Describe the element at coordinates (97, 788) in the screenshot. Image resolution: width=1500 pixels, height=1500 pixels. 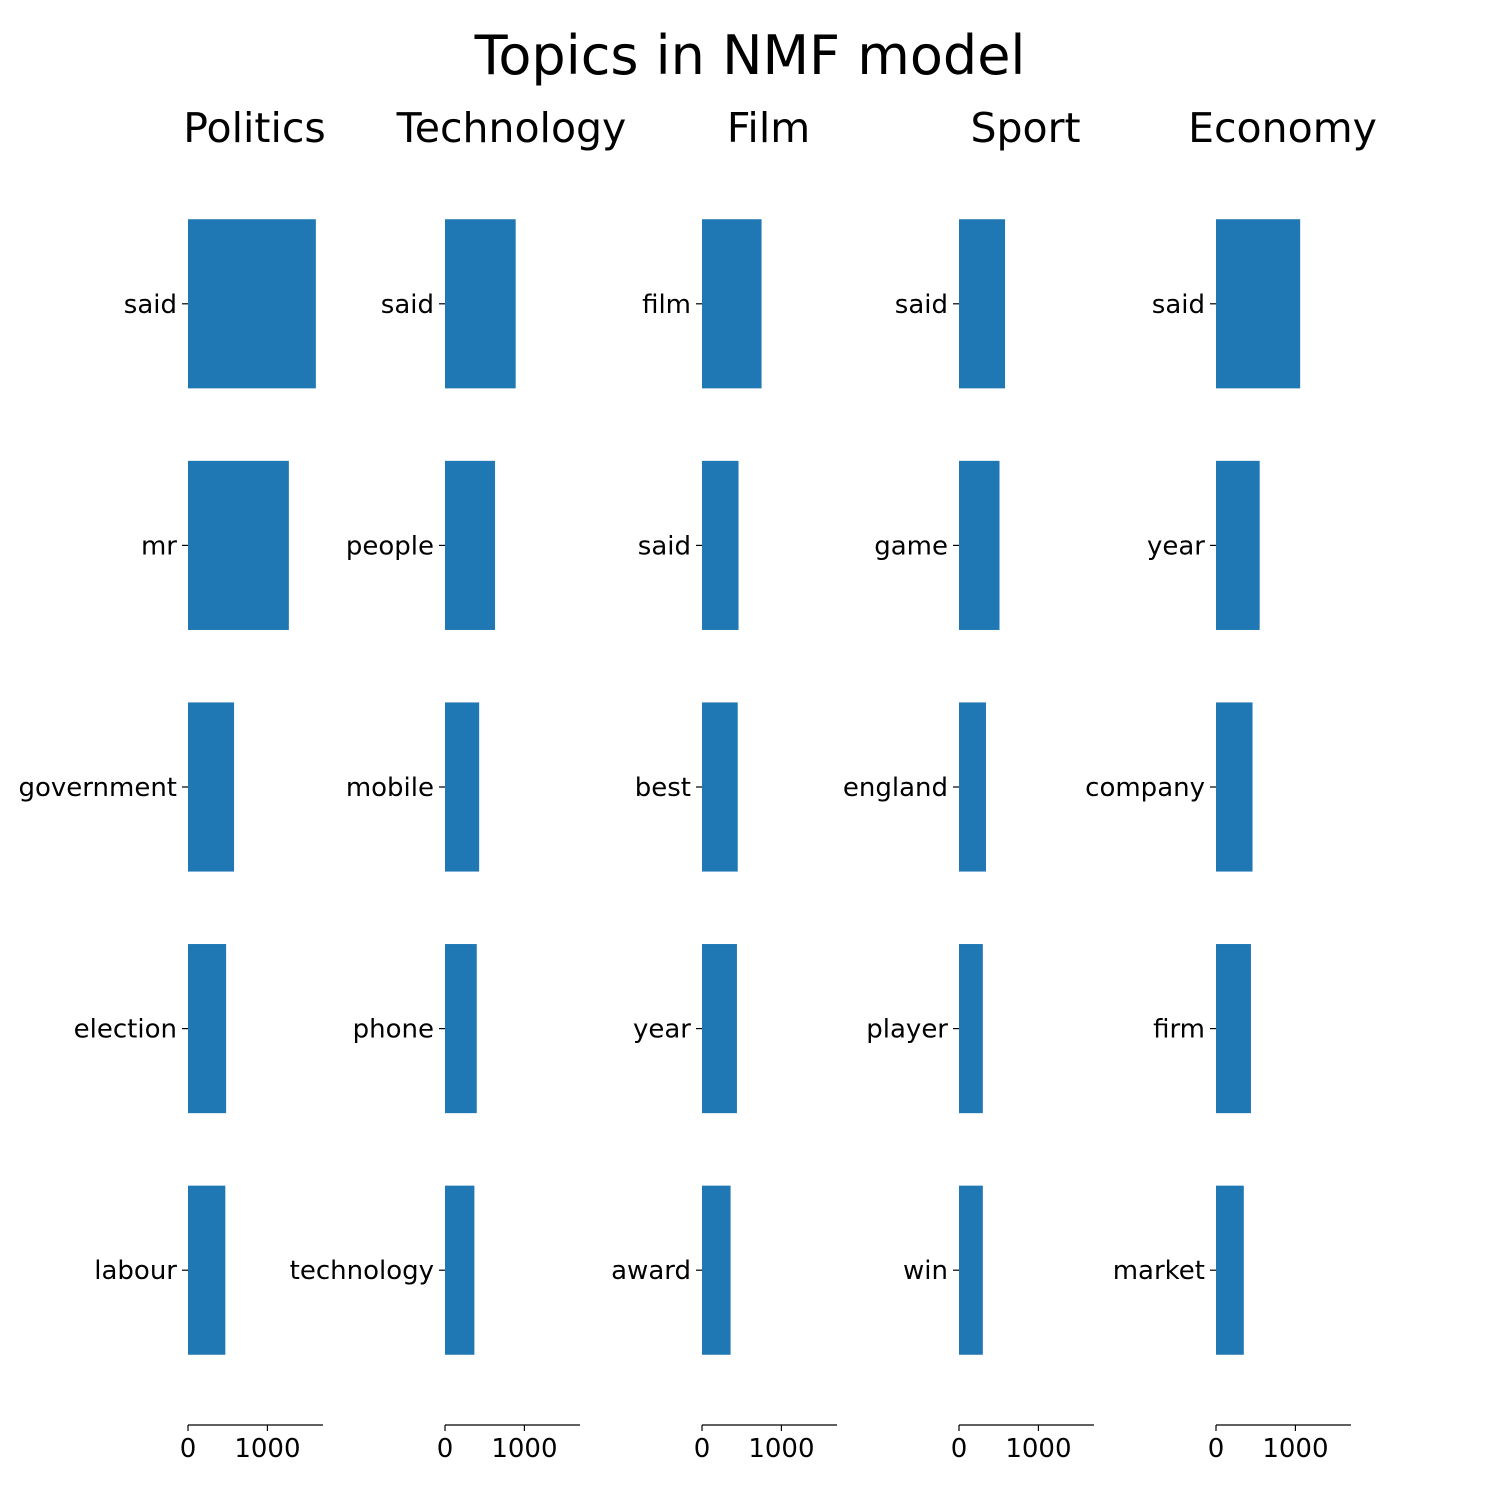
I see `y-label-politics-government: government` at that location.